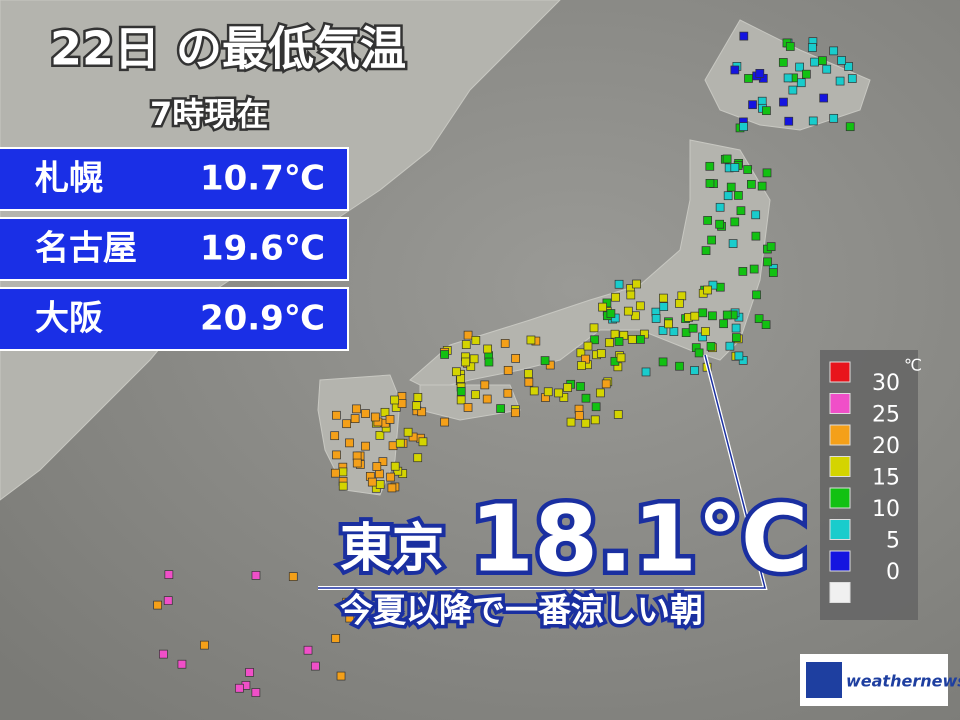  What do you see at coordinates (639, 538) in the screenshot?
I see `callout-temp: 18.1℃` at bounding box center [639, 538].